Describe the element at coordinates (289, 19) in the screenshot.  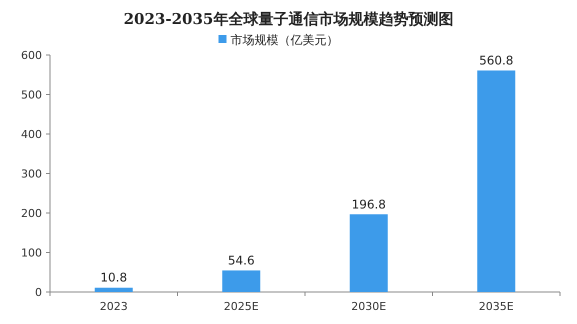
I see `title: 2023-2035年全球量子通信市场规模趋势预测图` at that location.